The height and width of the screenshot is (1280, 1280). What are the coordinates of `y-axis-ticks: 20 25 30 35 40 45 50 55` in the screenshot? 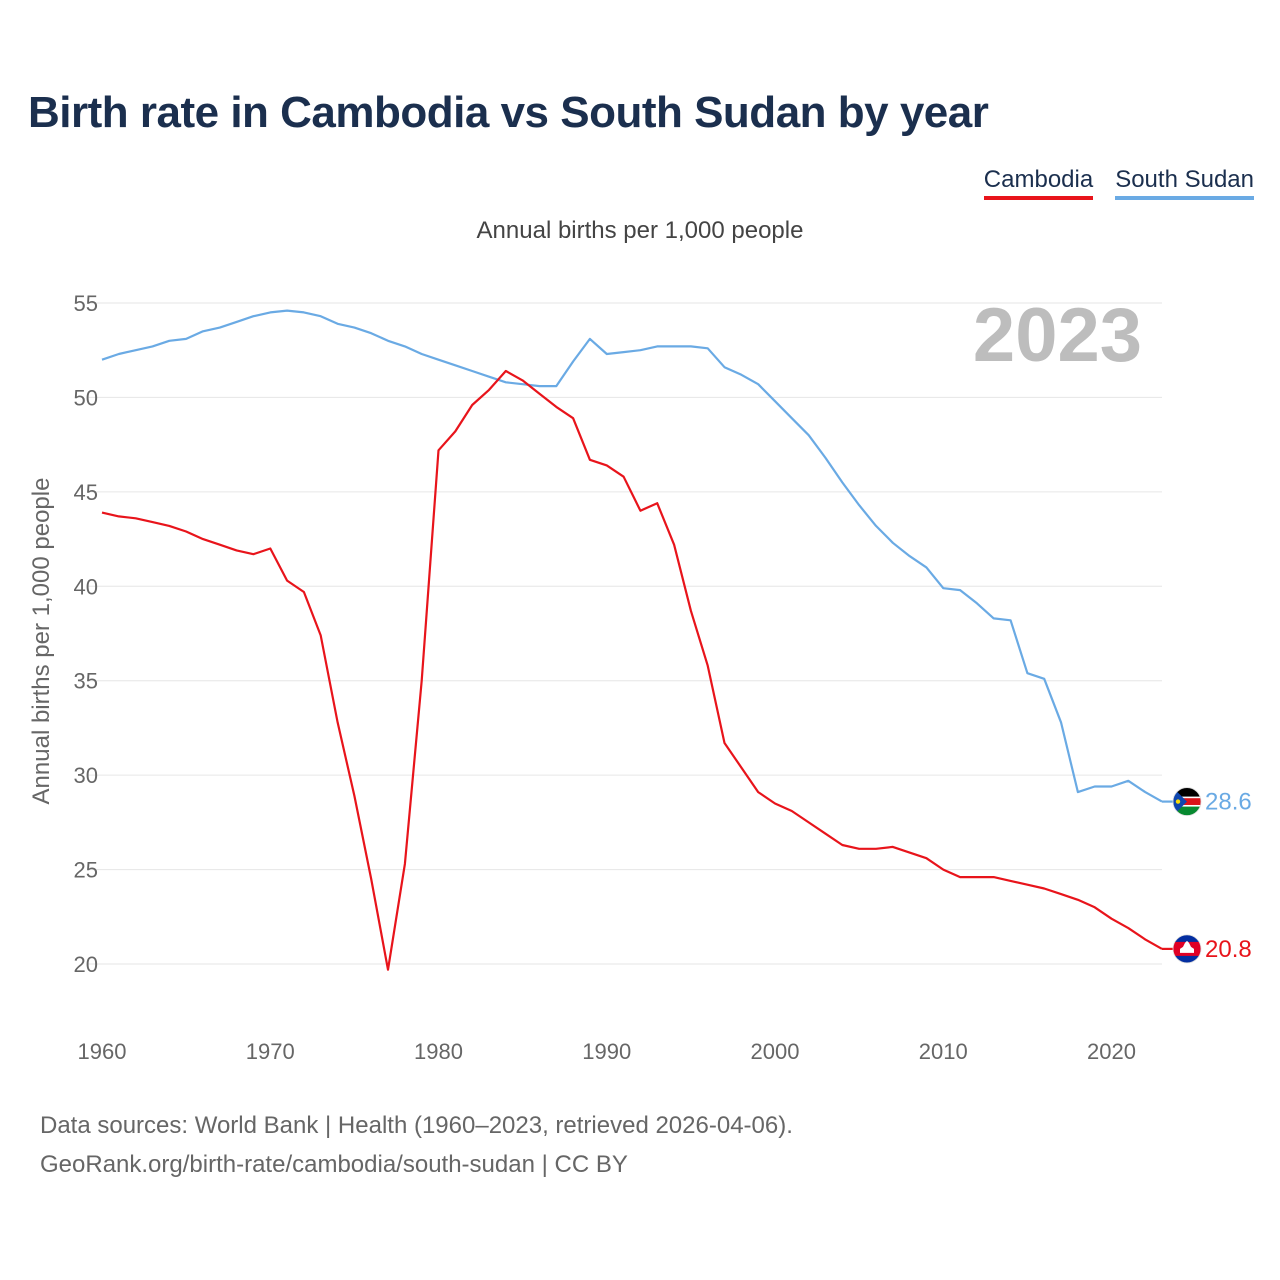 It's located at (86, 634).